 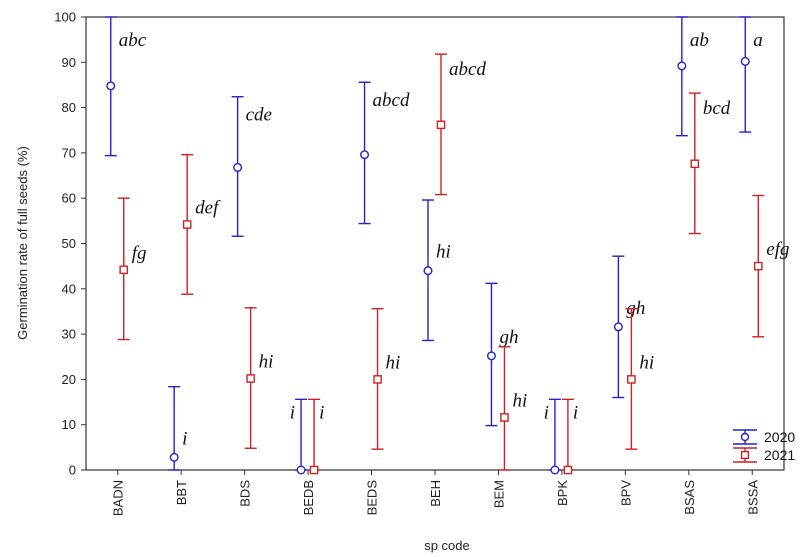 I want to click on legend: 2020 2021, so click(x=764, y=446).